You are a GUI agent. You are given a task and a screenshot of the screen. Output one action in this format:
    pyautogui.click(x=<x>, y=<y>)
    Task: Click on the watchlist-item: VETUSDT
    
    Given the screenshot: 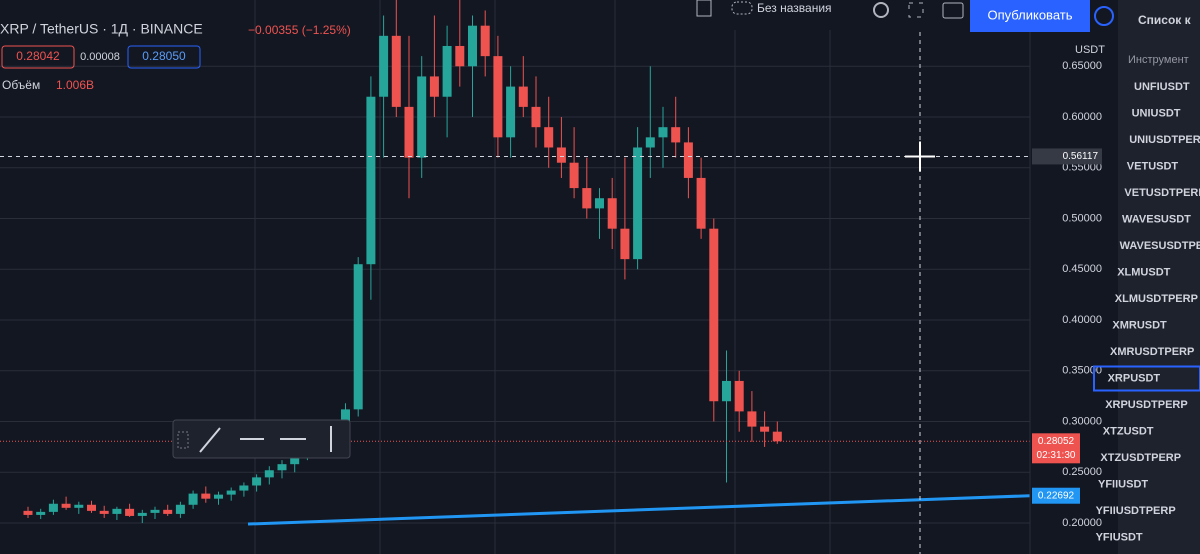 What is the action you would take?
    pyautogui.click(x=1153, y=166)
    